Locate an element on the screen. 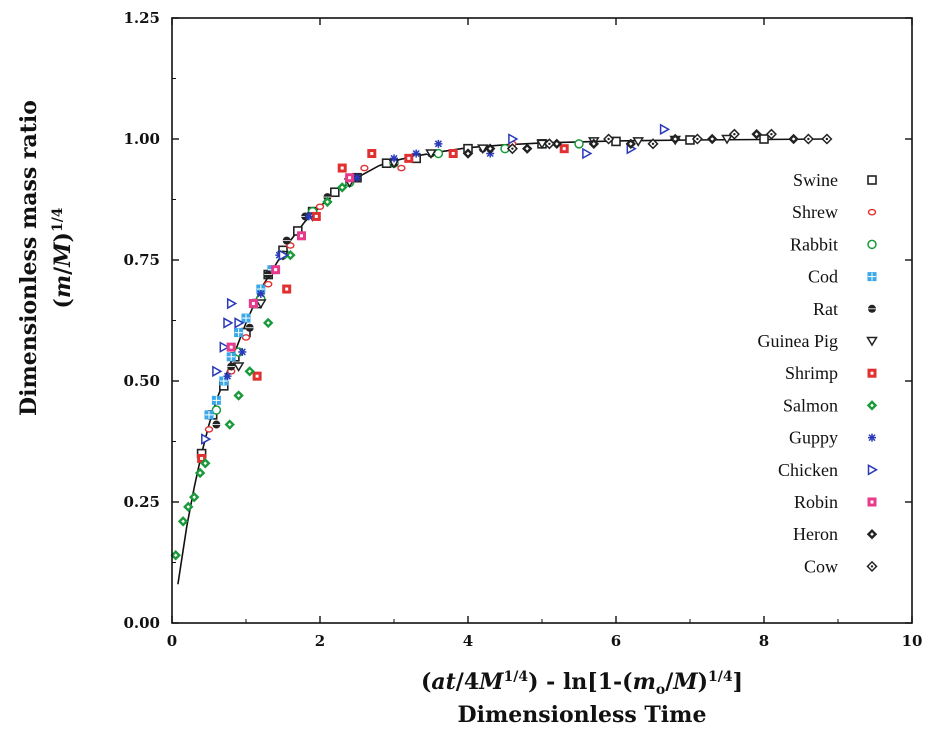 The image size is (931, 731). legend-marker-shrew is located at coordinates (872, 212).